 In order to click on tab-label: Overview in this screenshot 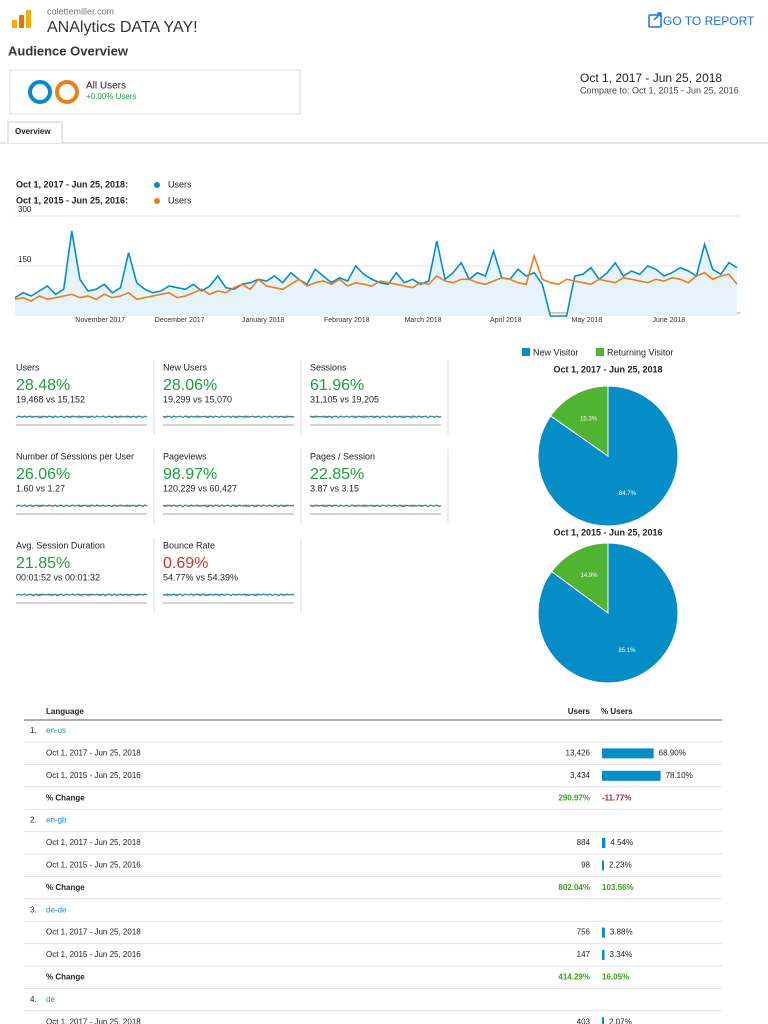, I will do `click(33, 131)`.